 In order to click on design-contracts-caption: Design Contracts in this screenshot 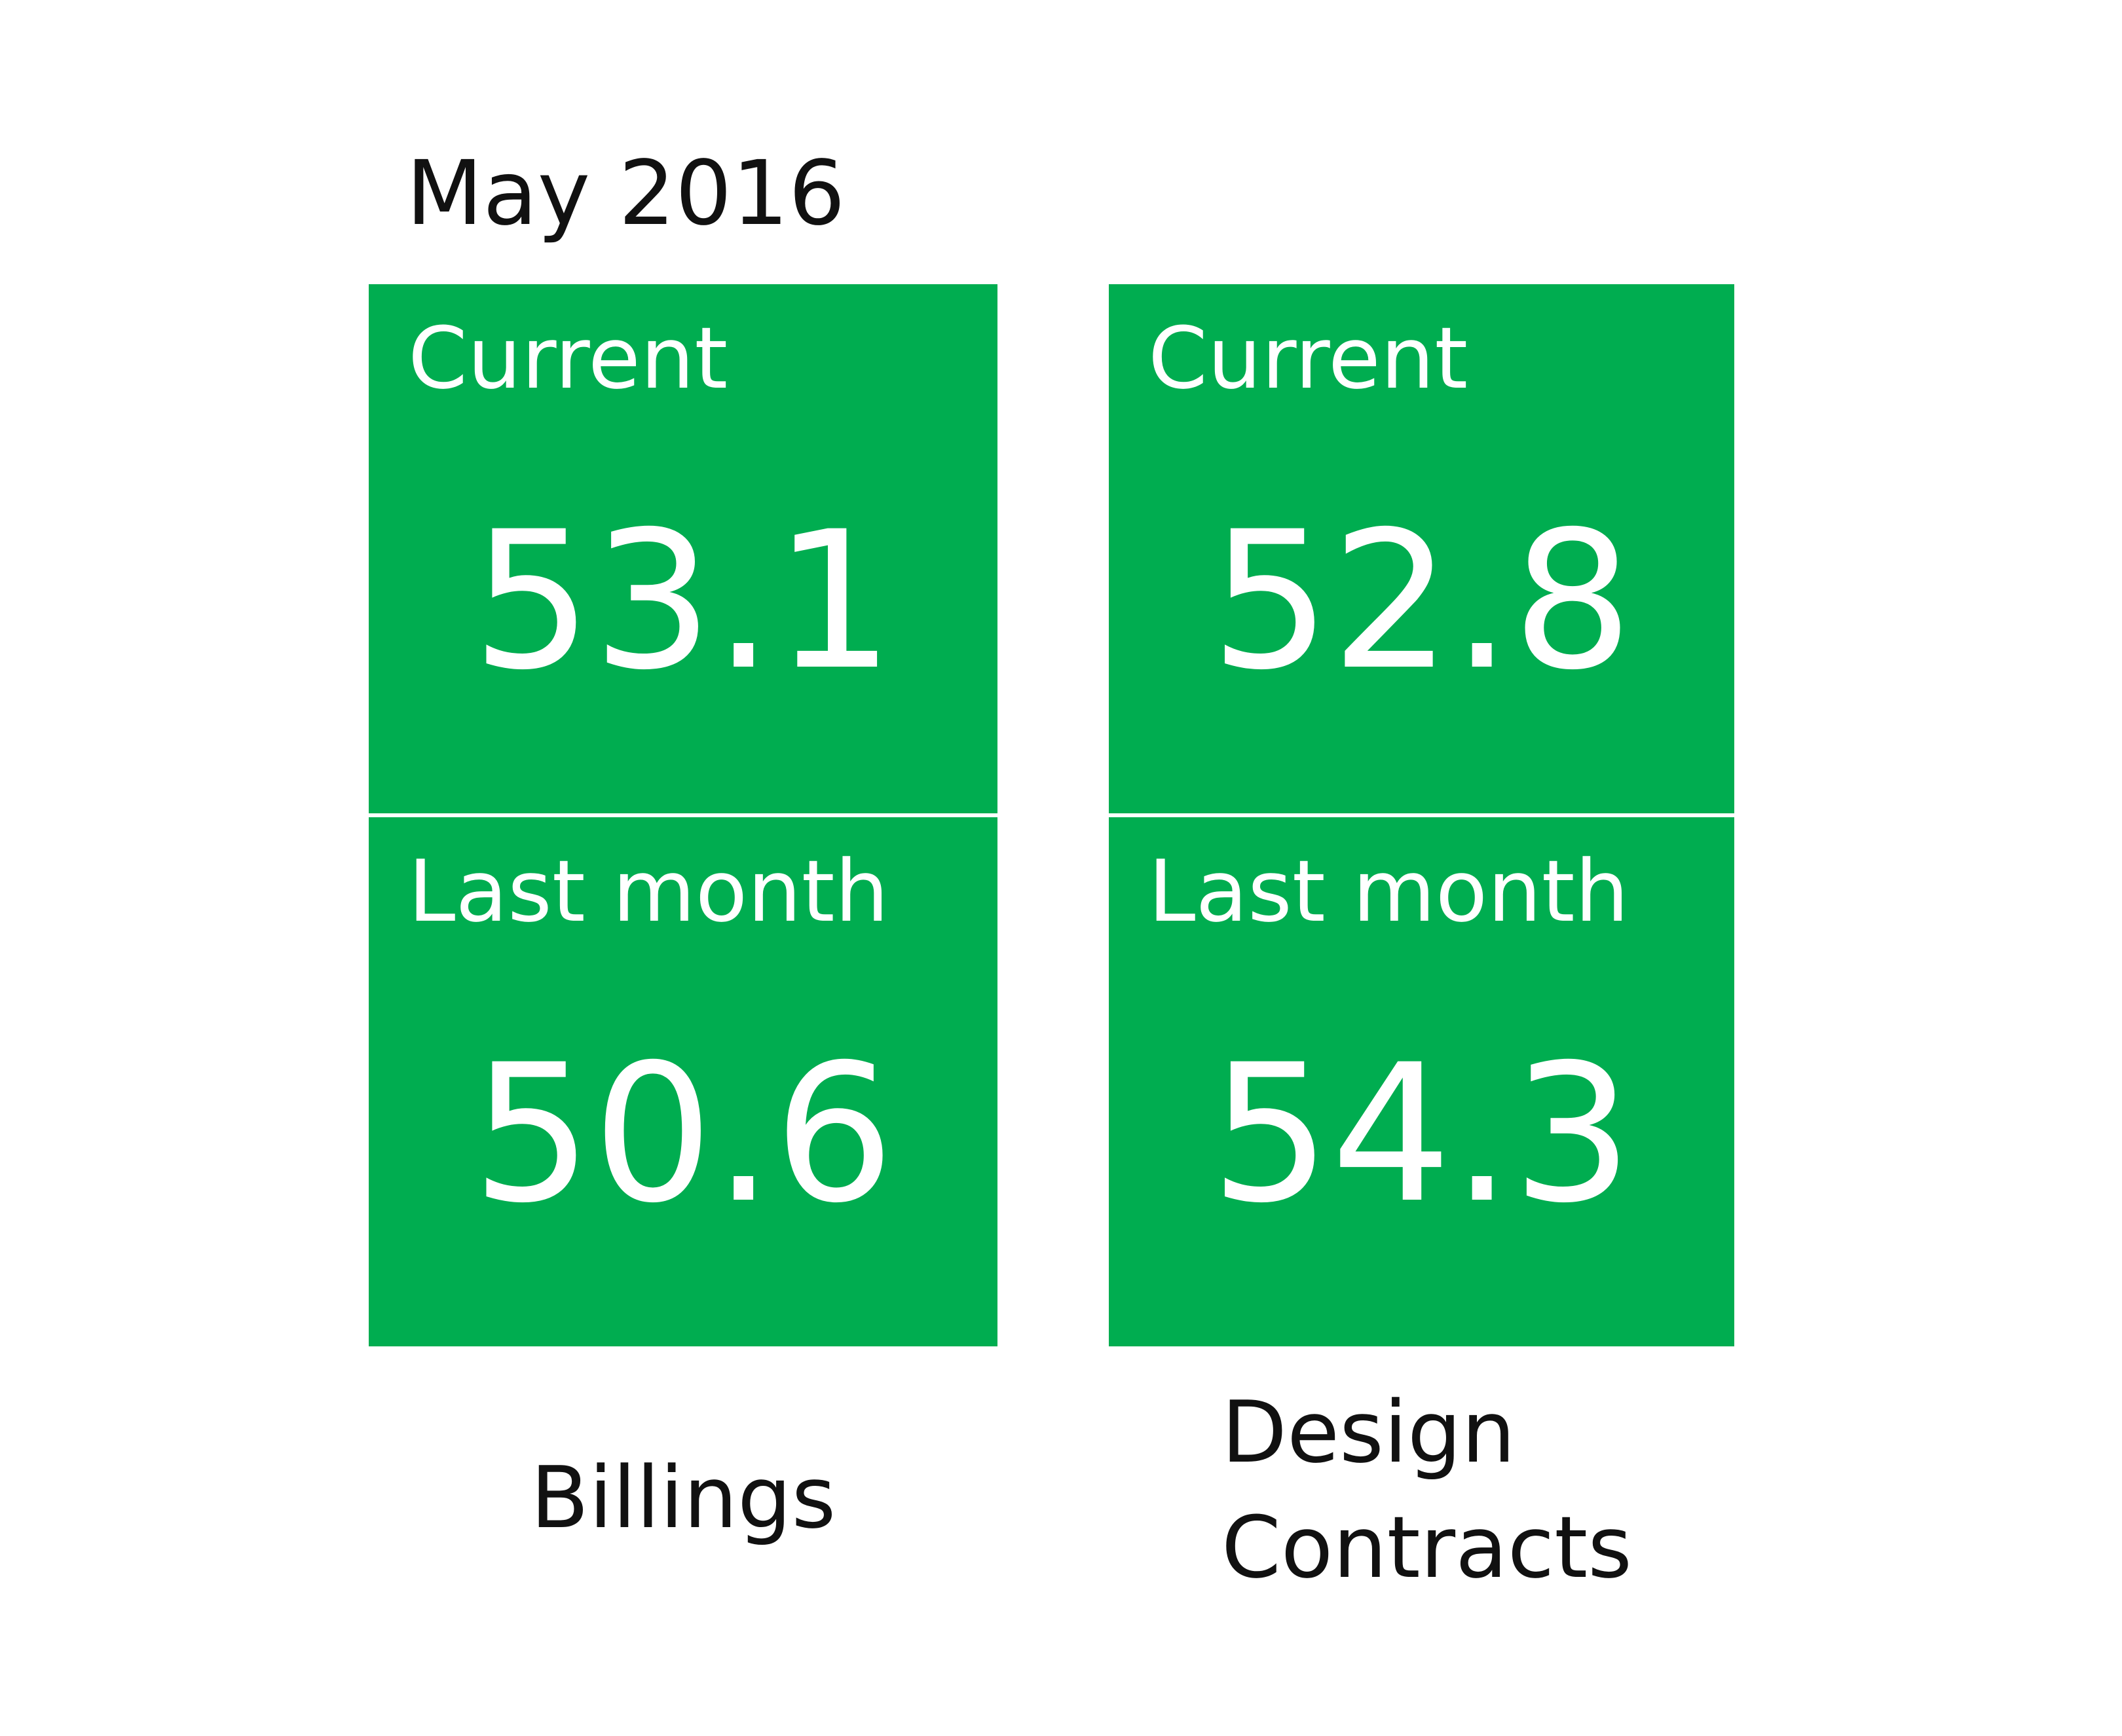, I will do `click(1426, 1489)`.